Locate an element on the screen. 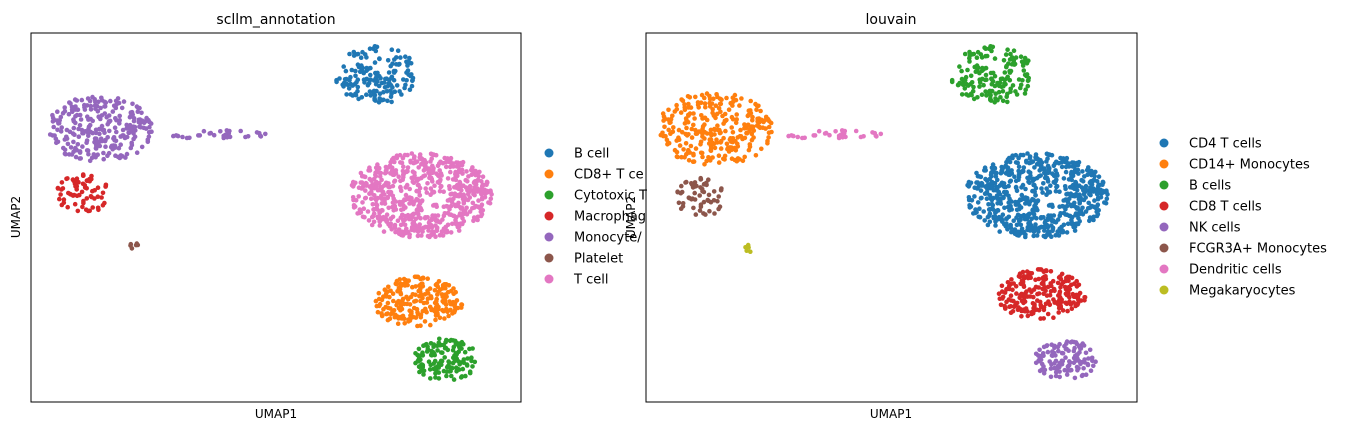 This screenshot has width=1352, height=431. chart-title: louvain is located at coordinates (891, 20).